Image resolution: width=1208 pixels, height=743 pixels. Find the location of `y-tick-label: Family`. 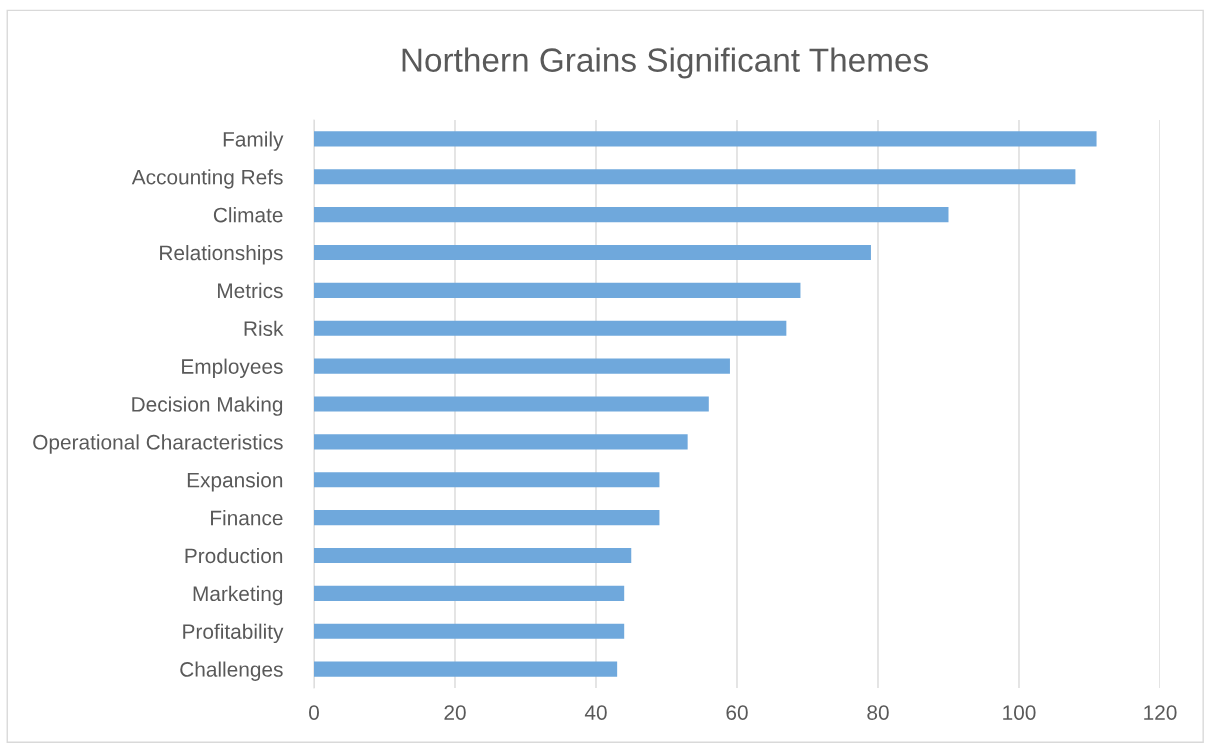

y-tick-label: Family is located at coordinates (253, 141).